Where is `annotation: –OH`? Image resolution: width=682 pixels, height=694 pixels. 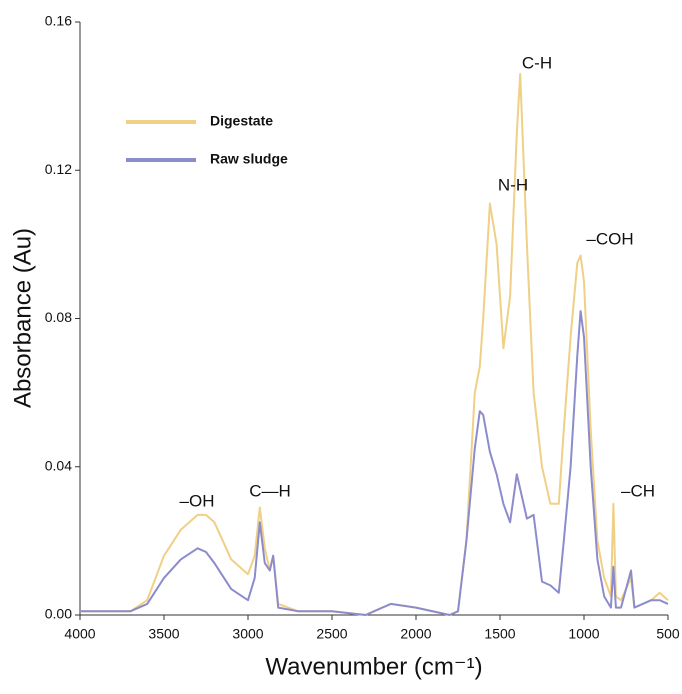
annotation: –OH is located at coordinates (197, 500).